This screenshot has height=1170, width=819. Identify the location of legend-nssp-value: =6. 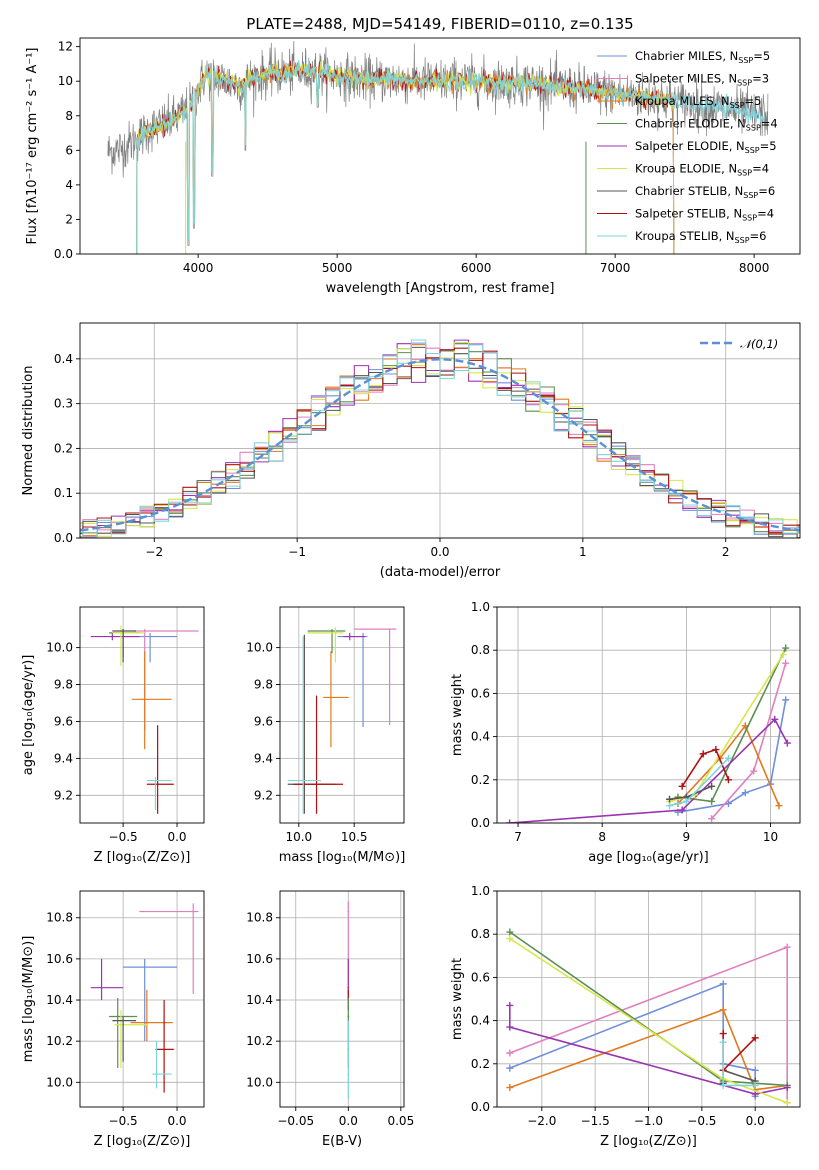
(758, 236).